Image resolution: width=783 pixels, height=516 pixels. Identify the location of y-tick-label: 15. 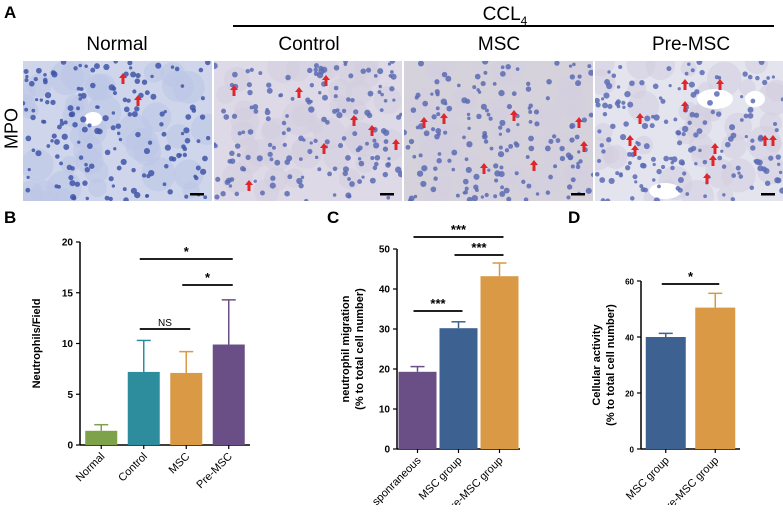
(68, 293).